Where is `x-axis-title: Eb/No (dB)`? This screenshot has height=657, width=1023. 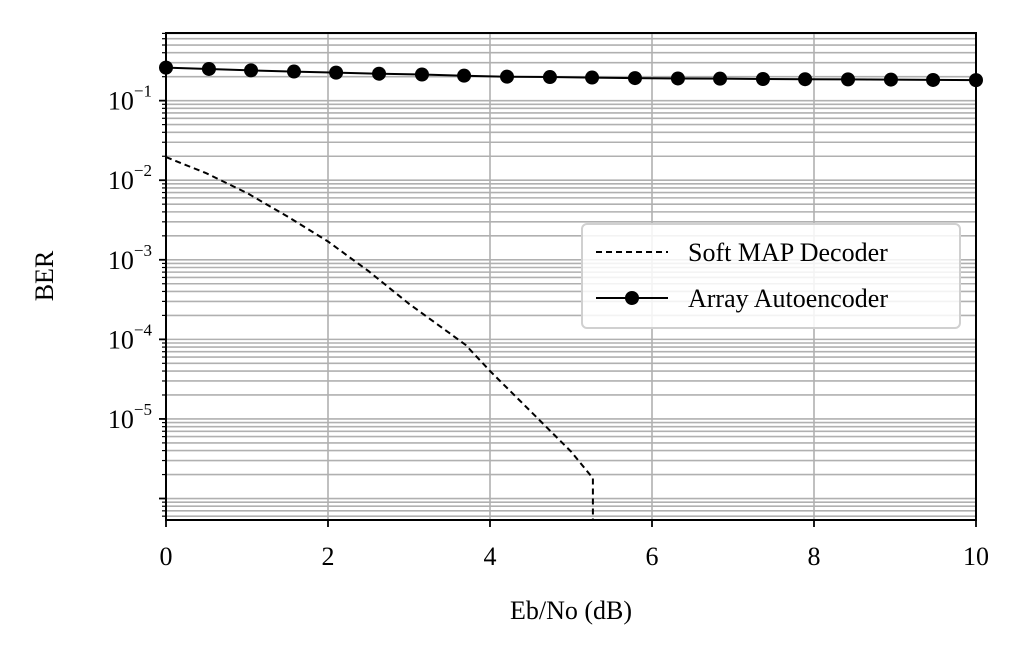 x-axis-title: Eb/No (dB) is located at coordinates (571, 610).